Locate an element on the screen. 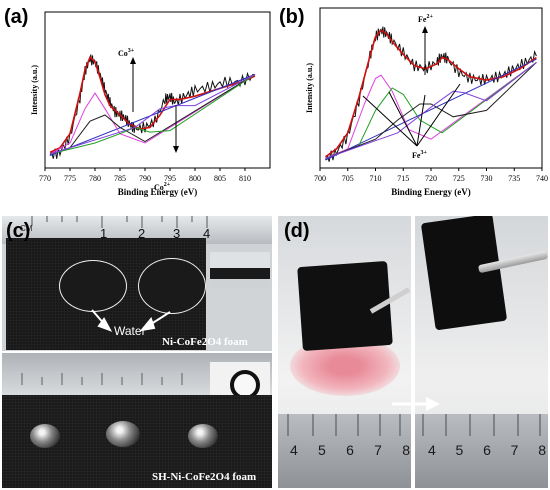  ruler-ticks-d is located at coordinates (414, 425).